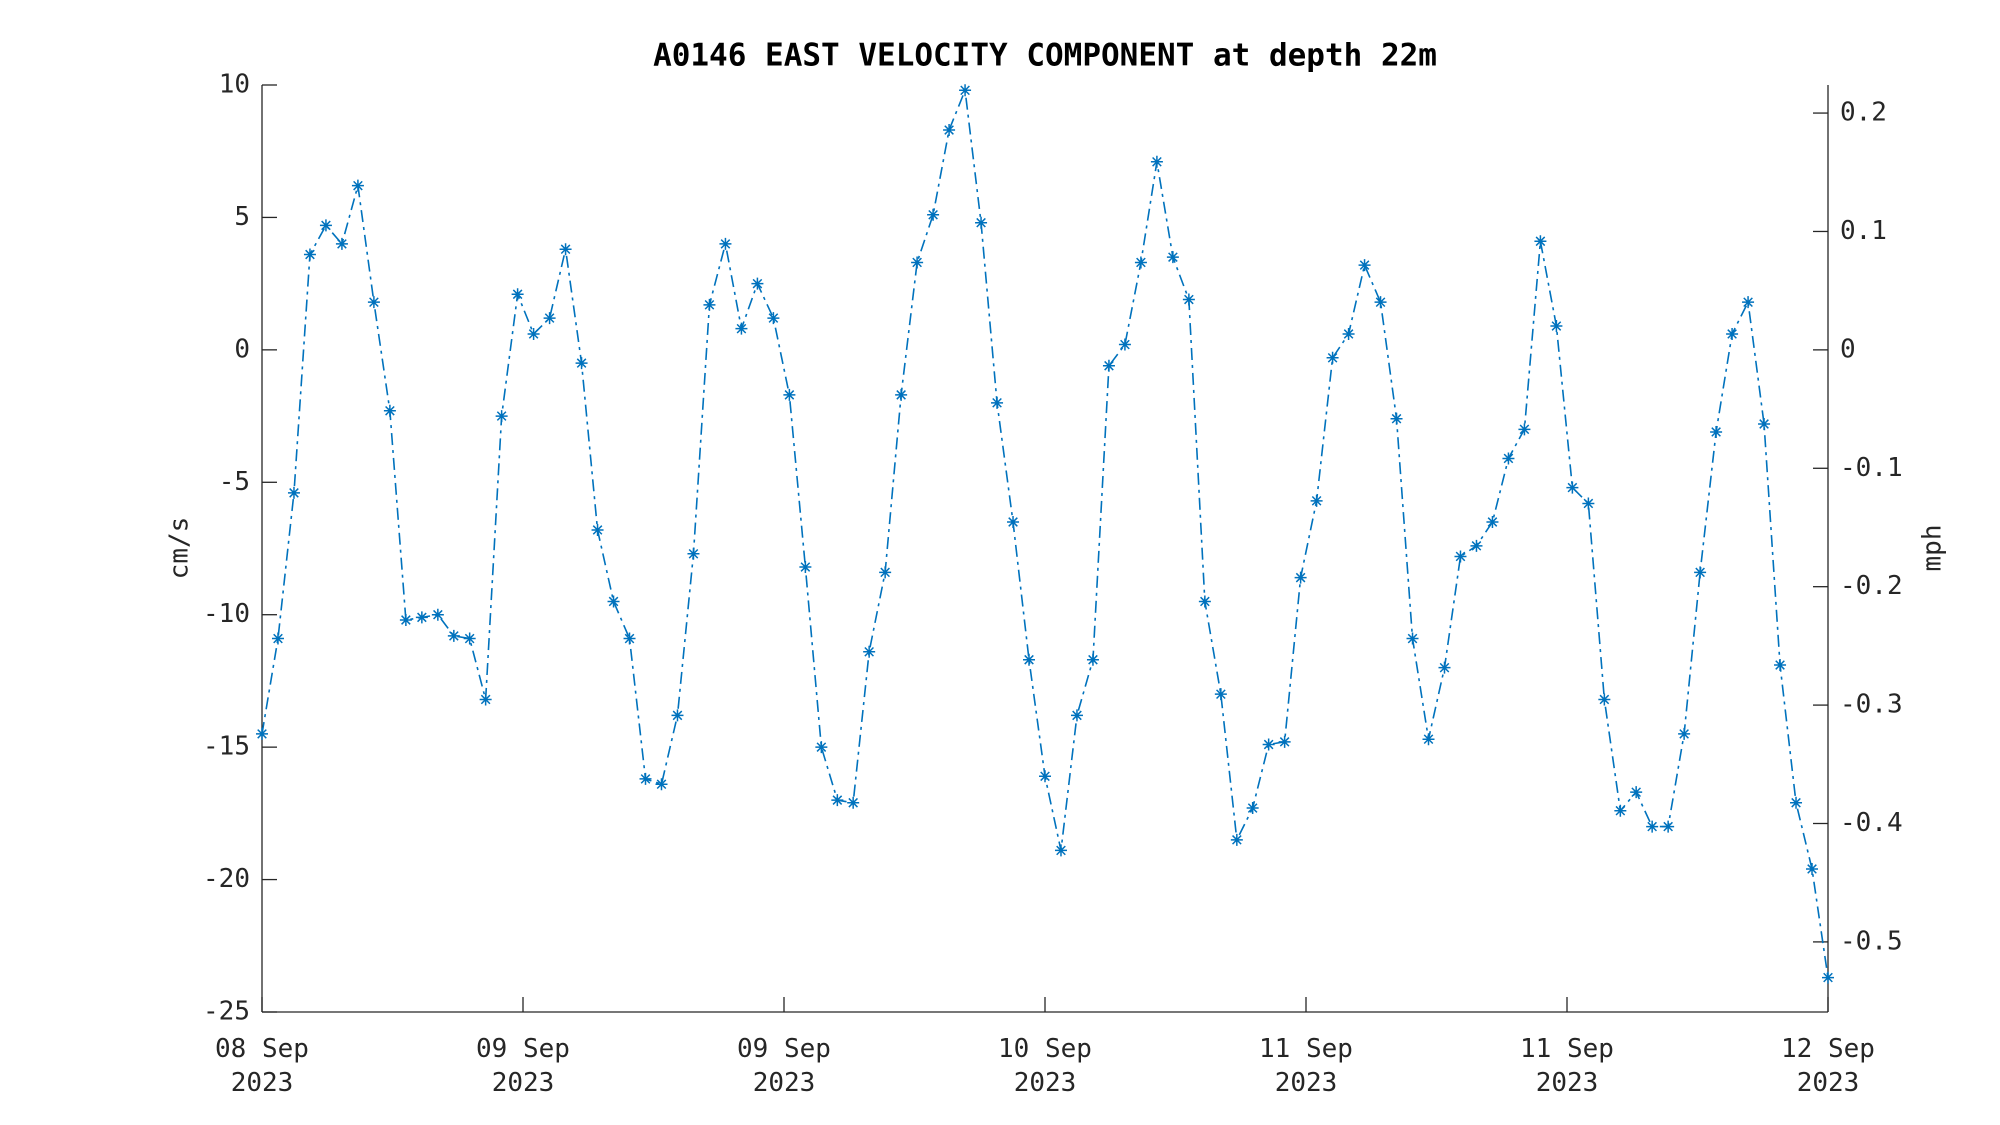  I want to click on x-tick-label: 09 Sep 2023, so click(784, 1066).